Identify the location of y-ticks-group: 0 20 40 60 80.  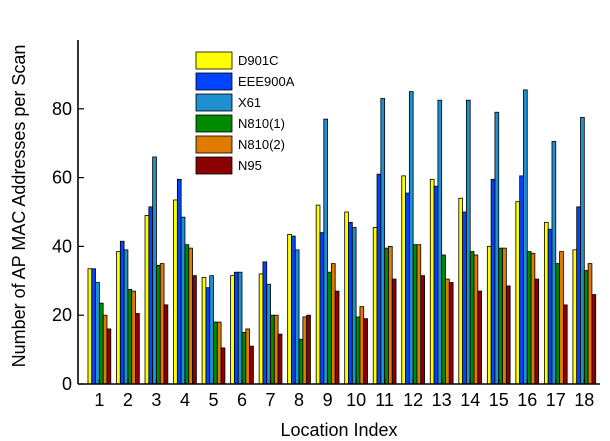
(68, 246).